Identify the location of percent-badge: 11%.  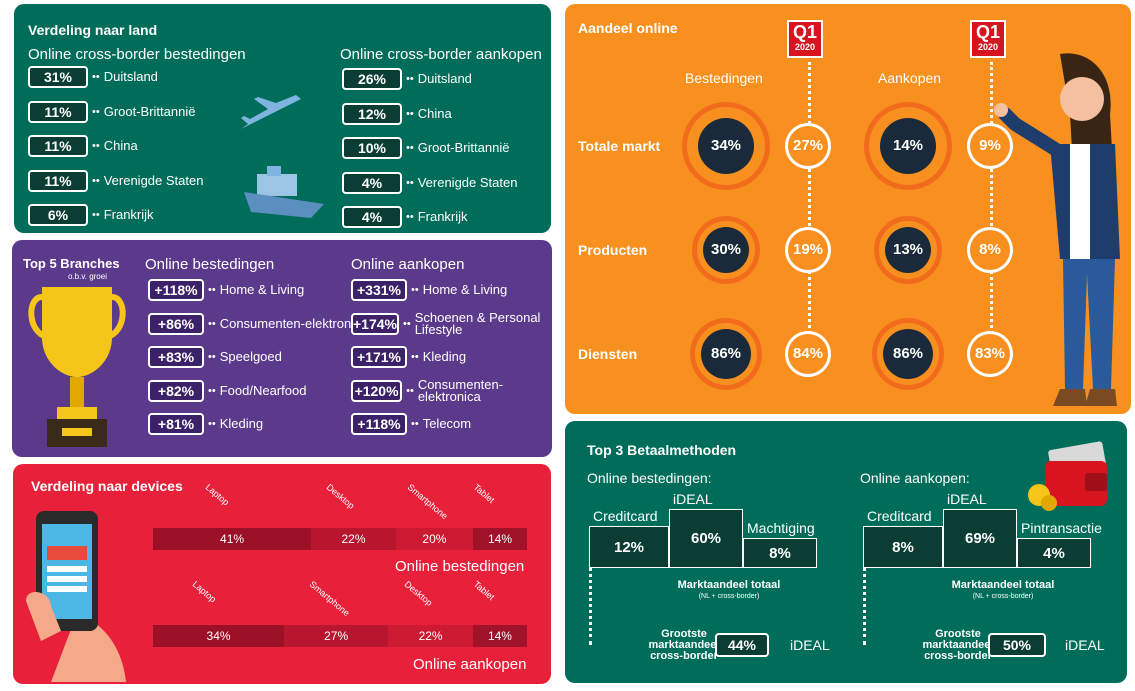
(58, 146).